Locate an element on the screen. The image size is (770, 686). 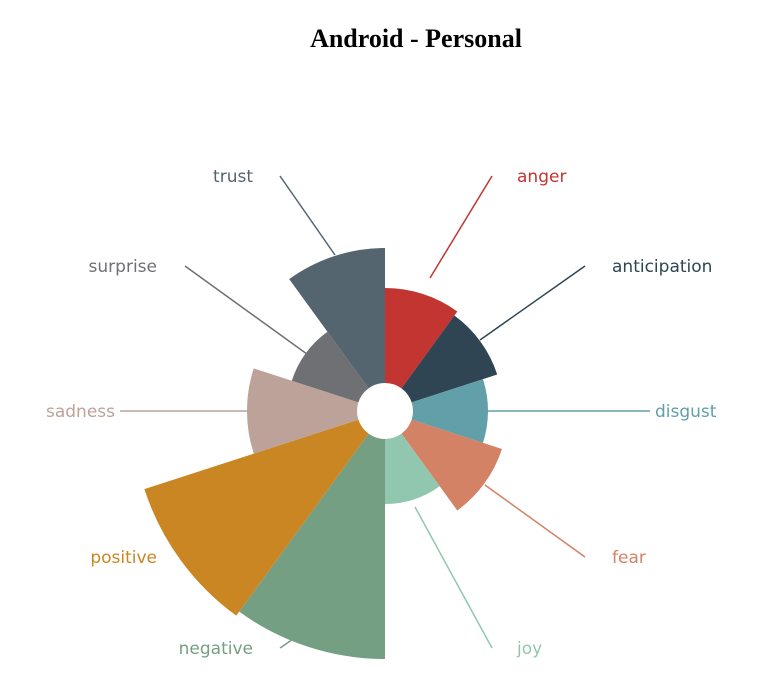
label-surprise: surprise is located at coordinates (123, 267).